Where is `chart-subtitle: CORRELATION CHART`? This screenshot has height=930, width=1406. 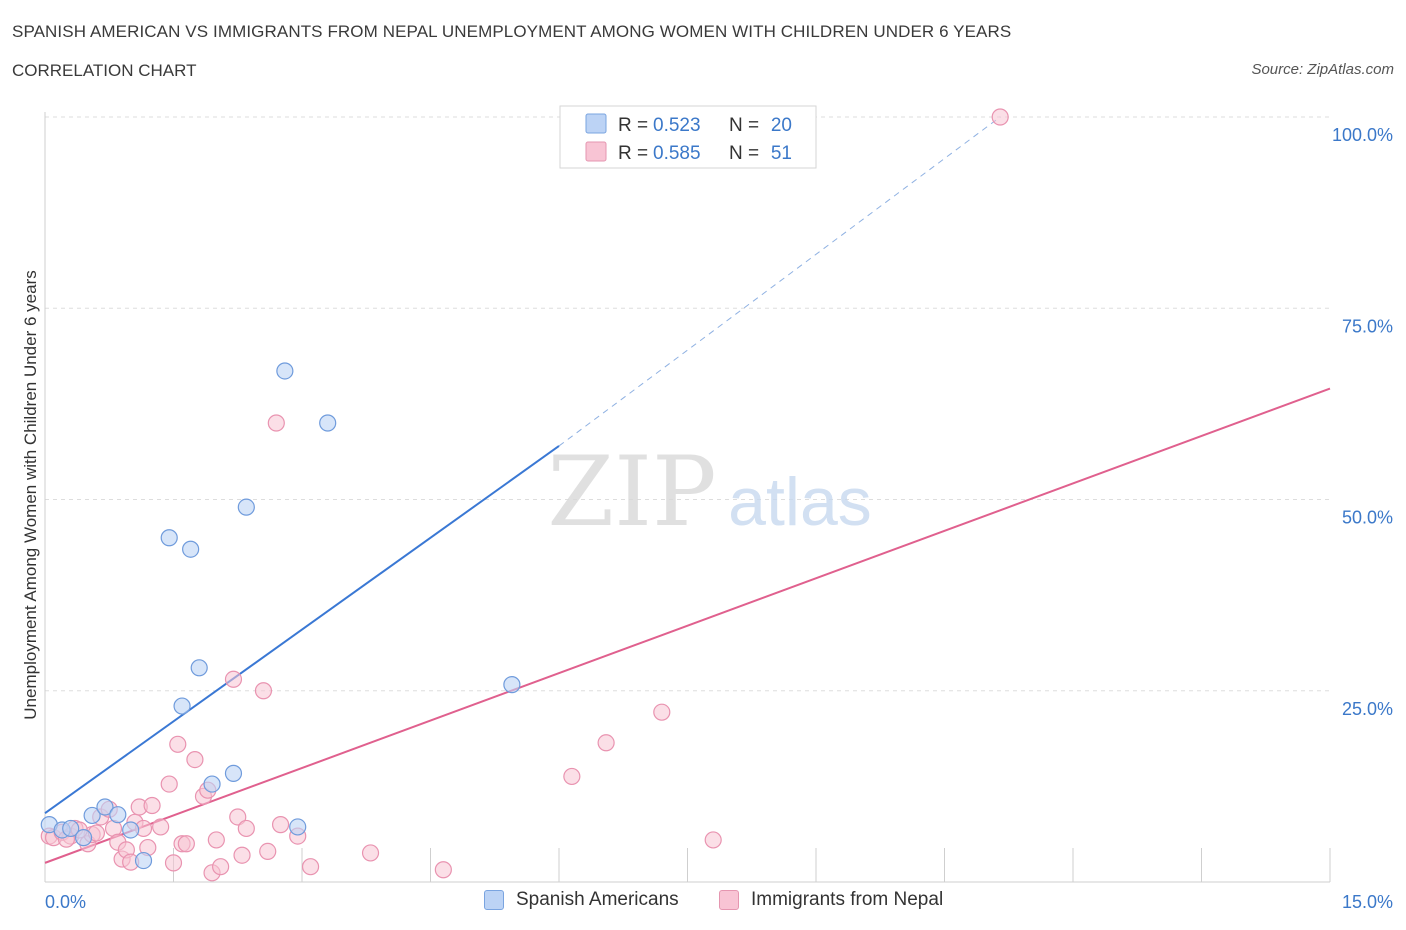 chart-subtitle: CORRELATION CHART is located at coordinates (104, 70).